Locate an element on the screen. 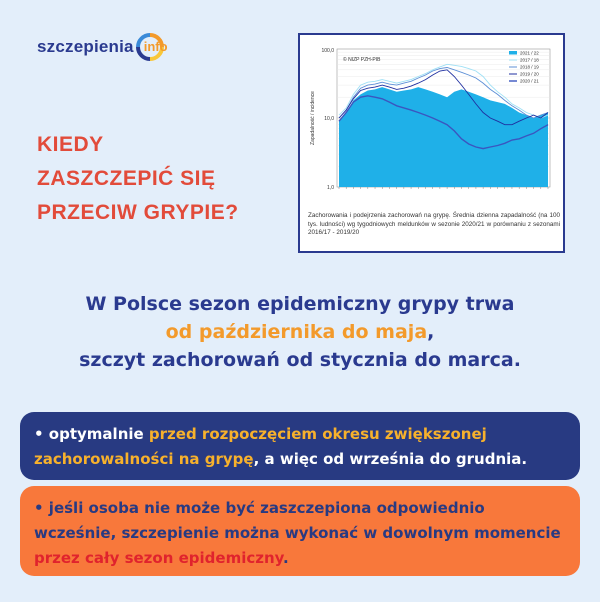 The height and width of the screenshot is (602, 600). chart-y-axis-label: Zapadalność / incidence is located at coordinates (313, 118).